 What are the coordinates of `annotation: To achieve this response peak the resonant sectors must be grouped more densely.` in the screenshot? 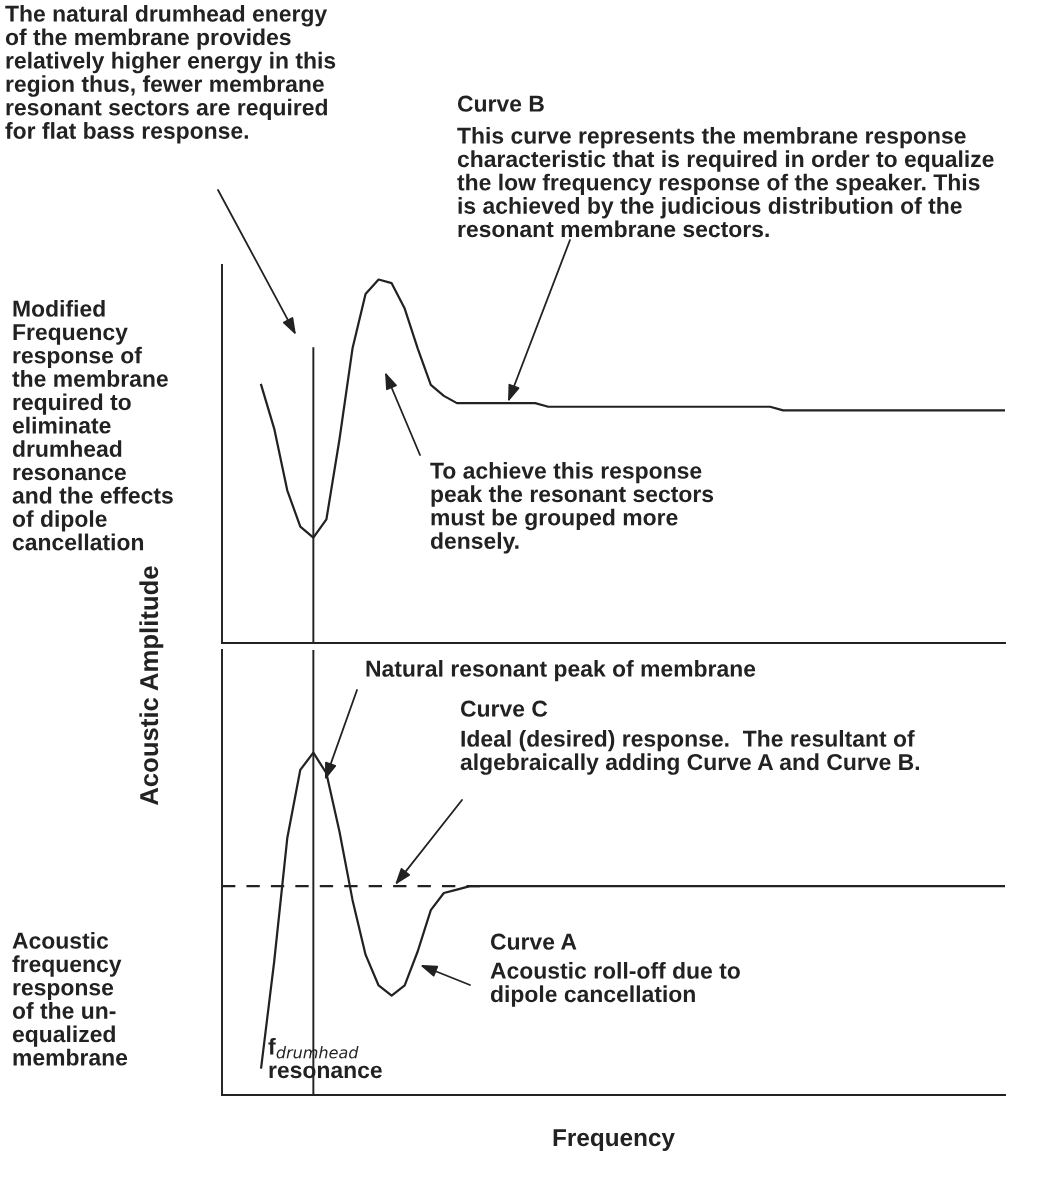 It's located at (572, 508).